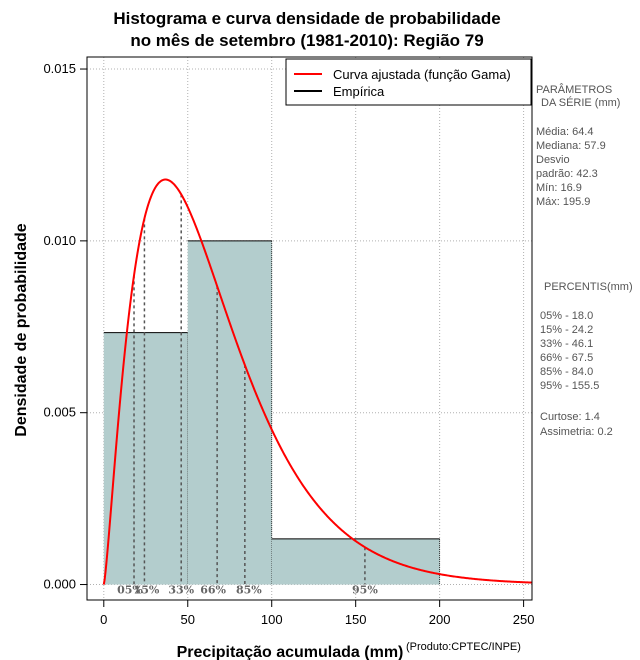 The image size is (640, 660). I want to click on x-tick-label-150: 150, so click(356, 619).